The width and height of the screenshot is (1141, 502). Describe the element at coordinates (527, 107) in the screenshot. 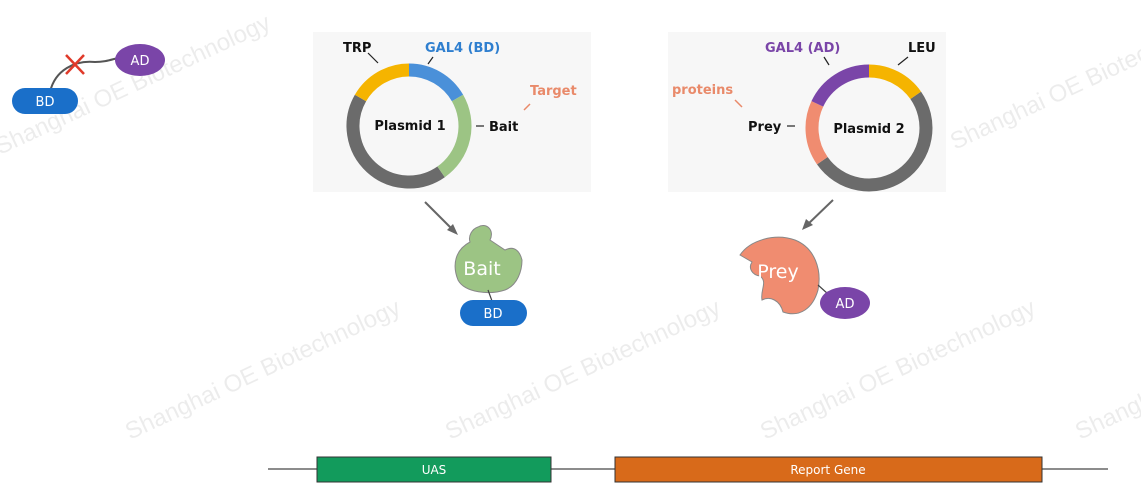

I see `target-arrow-icon` at that location.